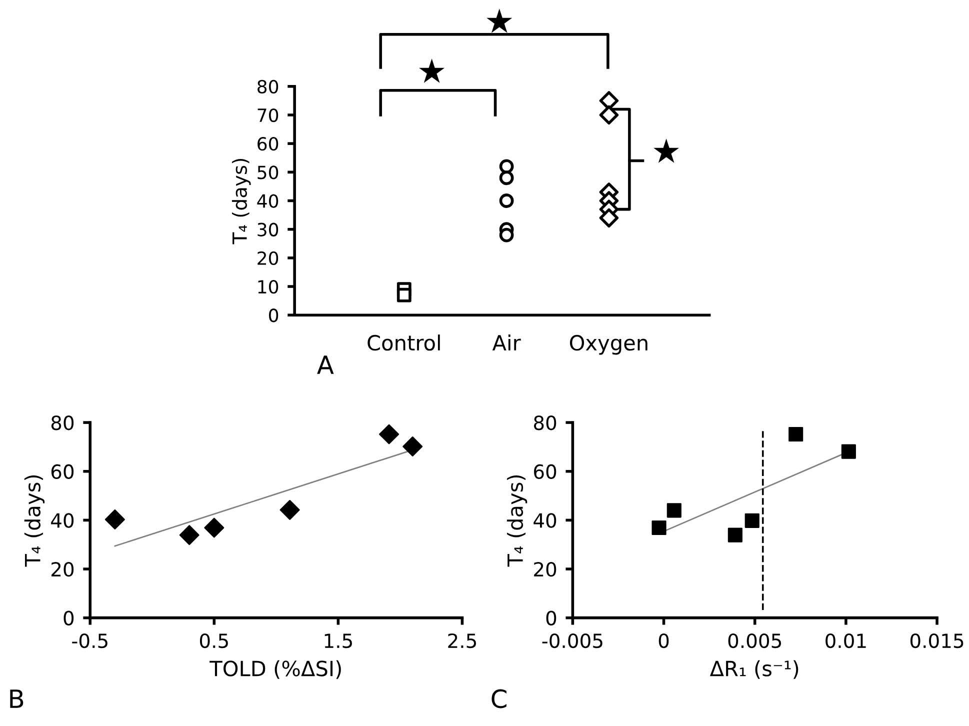  Describe the element at coordinates (572, 640) in the screenshot. I see `x-tick-label: -0.005` at that location.